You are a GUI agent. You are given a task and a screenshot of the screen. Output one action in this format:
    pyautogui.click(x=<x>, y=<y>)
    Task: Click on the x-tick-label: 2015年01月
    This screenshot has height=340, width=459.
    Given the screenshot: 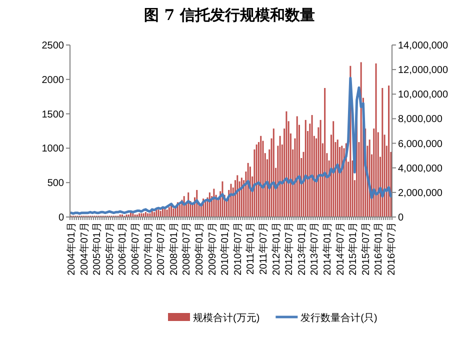 What is the action you would take?
    pyautogui.click(x=353, y=249)
    